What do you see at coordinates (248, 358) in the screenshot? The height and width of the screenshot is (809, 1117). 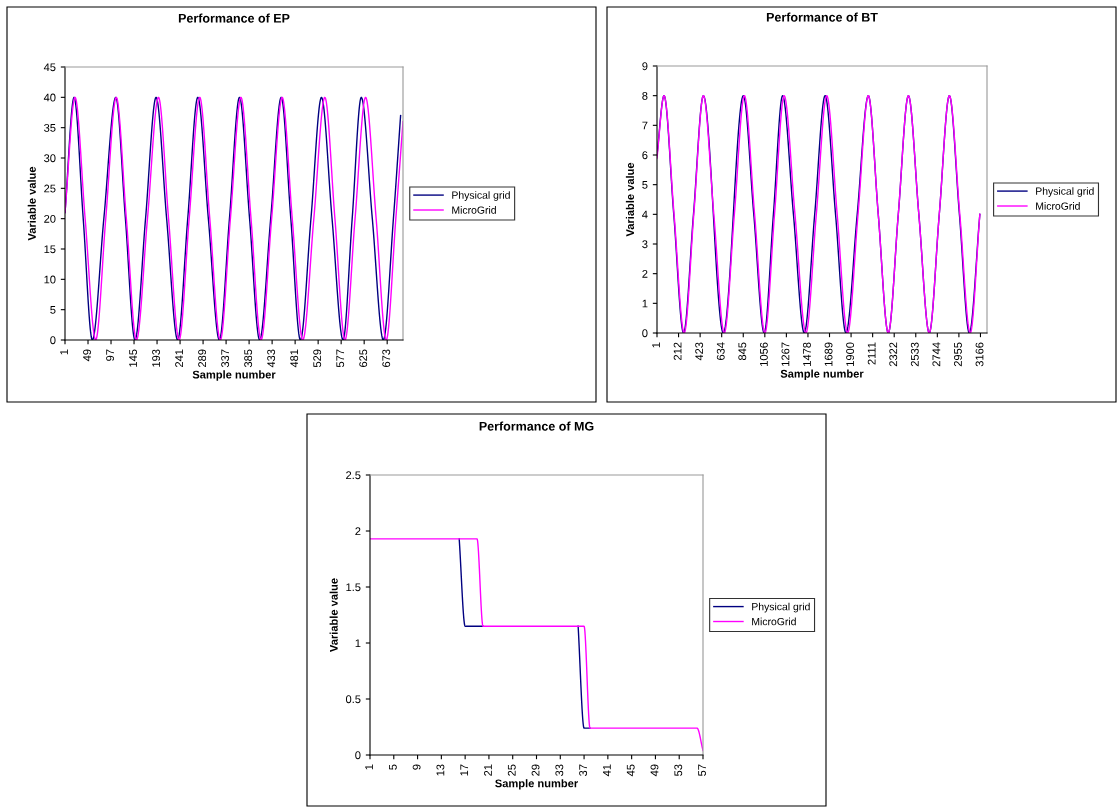 I see `x-tick-label: 385` at bounding box center [248, 358].